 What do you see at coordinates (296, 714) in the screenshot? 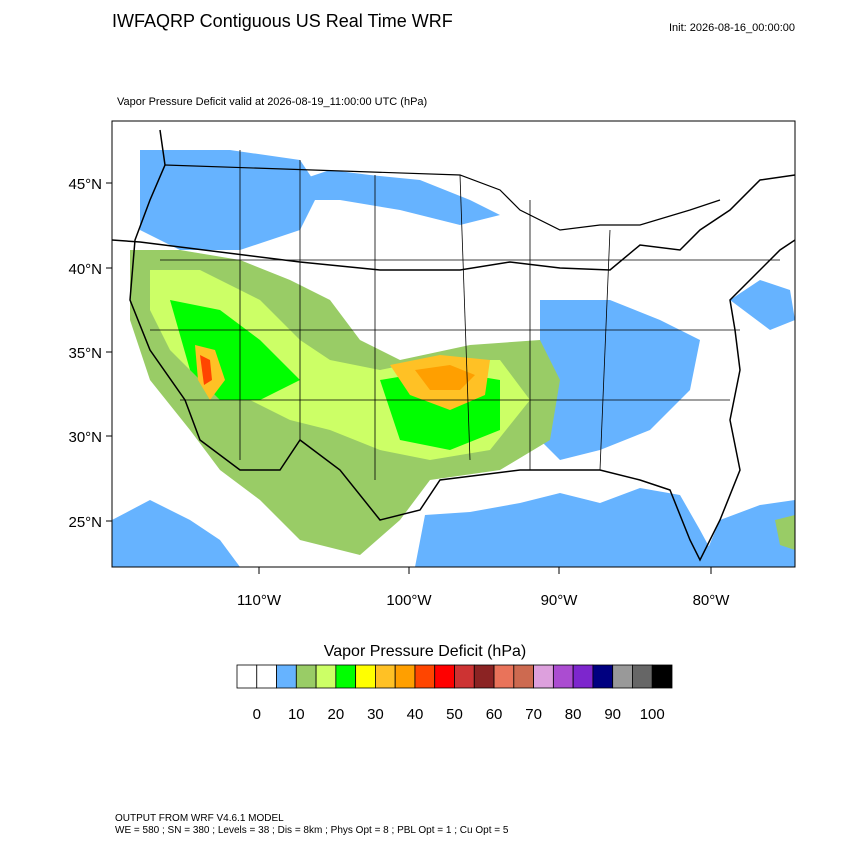
I see `colorbar-label: 10` at bounding box center [296, 714].